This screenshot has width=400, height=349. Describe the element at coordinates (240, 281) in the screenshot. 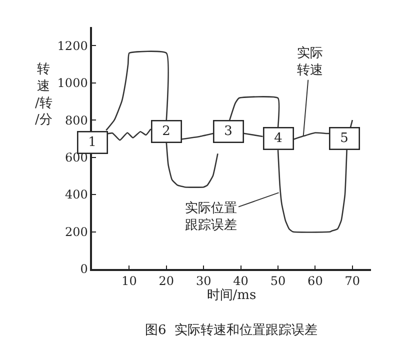

I see `x-tick-label: 40` at that location.